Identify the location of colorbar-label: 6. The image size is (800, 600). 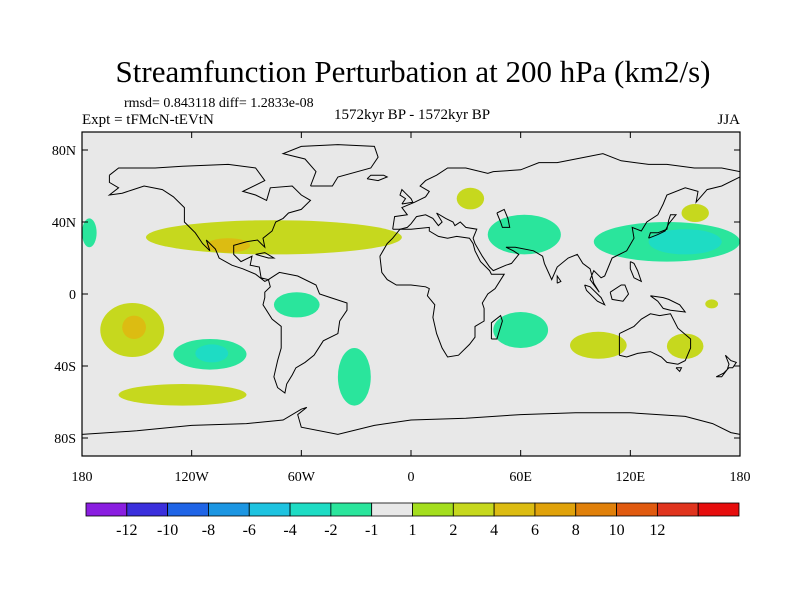
(535, 530).